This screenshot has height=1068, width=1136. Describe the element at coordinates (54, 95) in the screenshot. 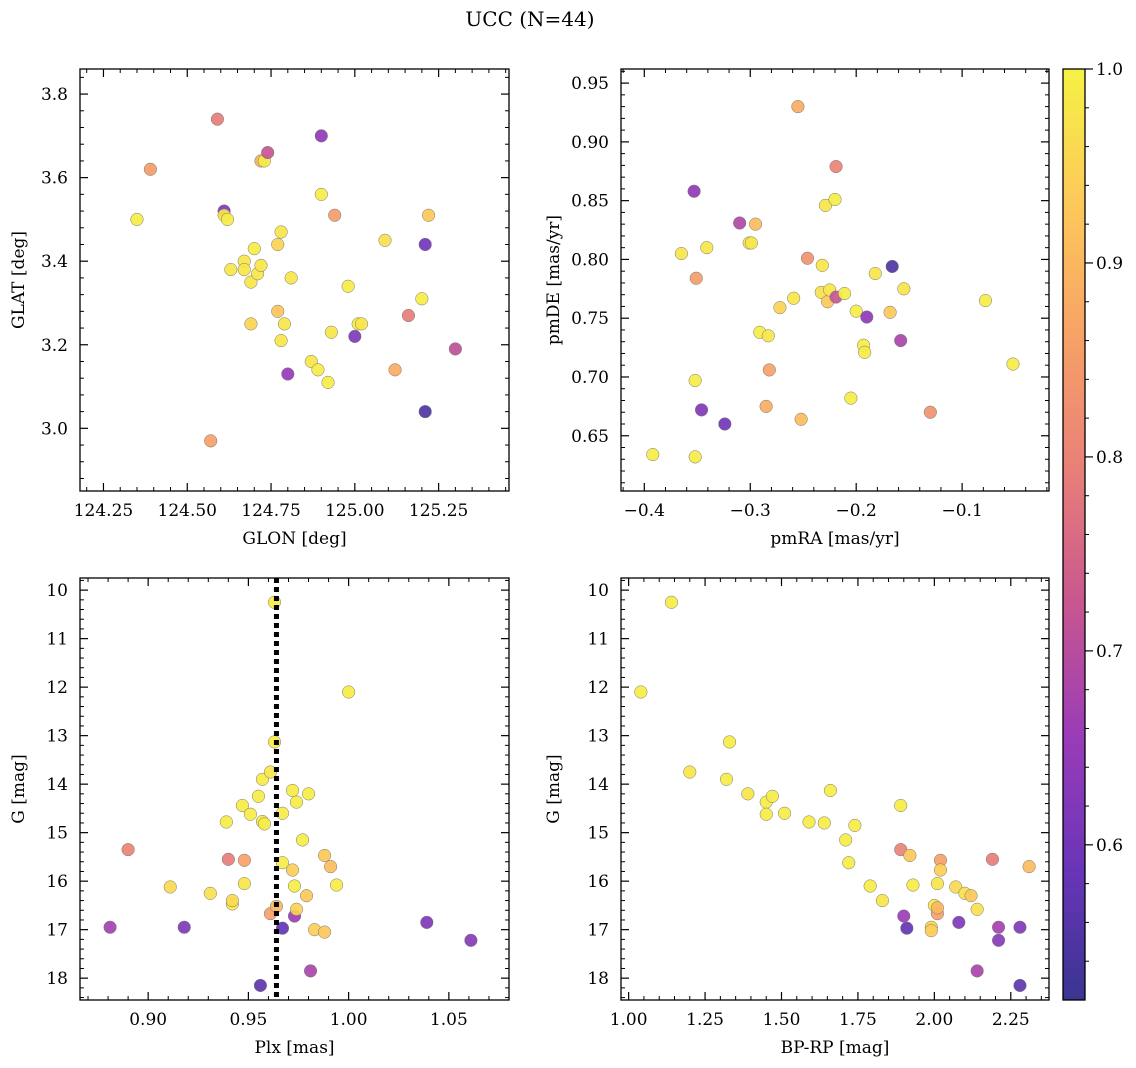

I see `y-tick-label: 3.8` at that location.